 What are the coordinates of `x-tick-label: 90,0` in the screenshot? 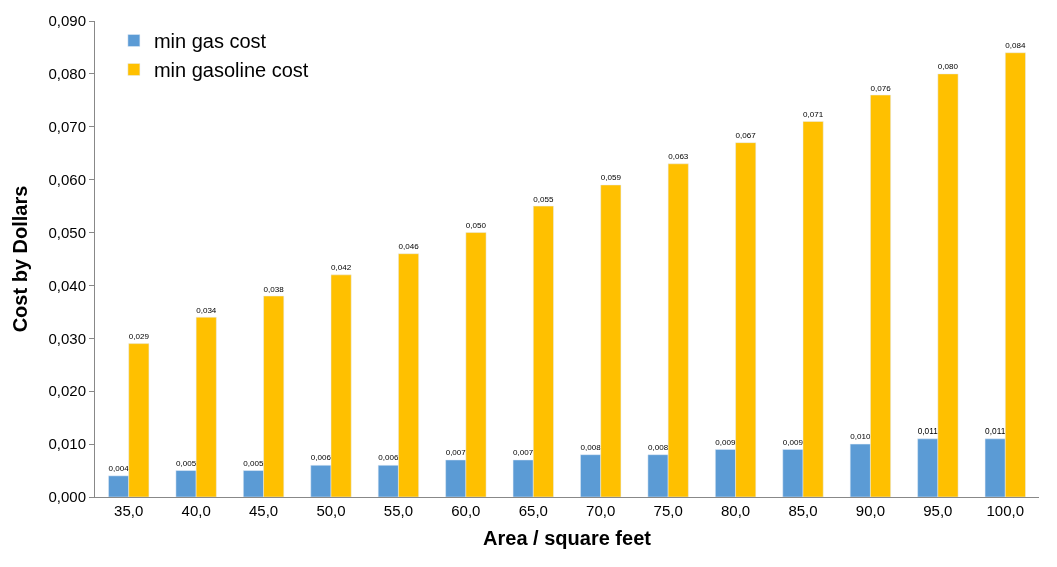 It's located at (870, 510).